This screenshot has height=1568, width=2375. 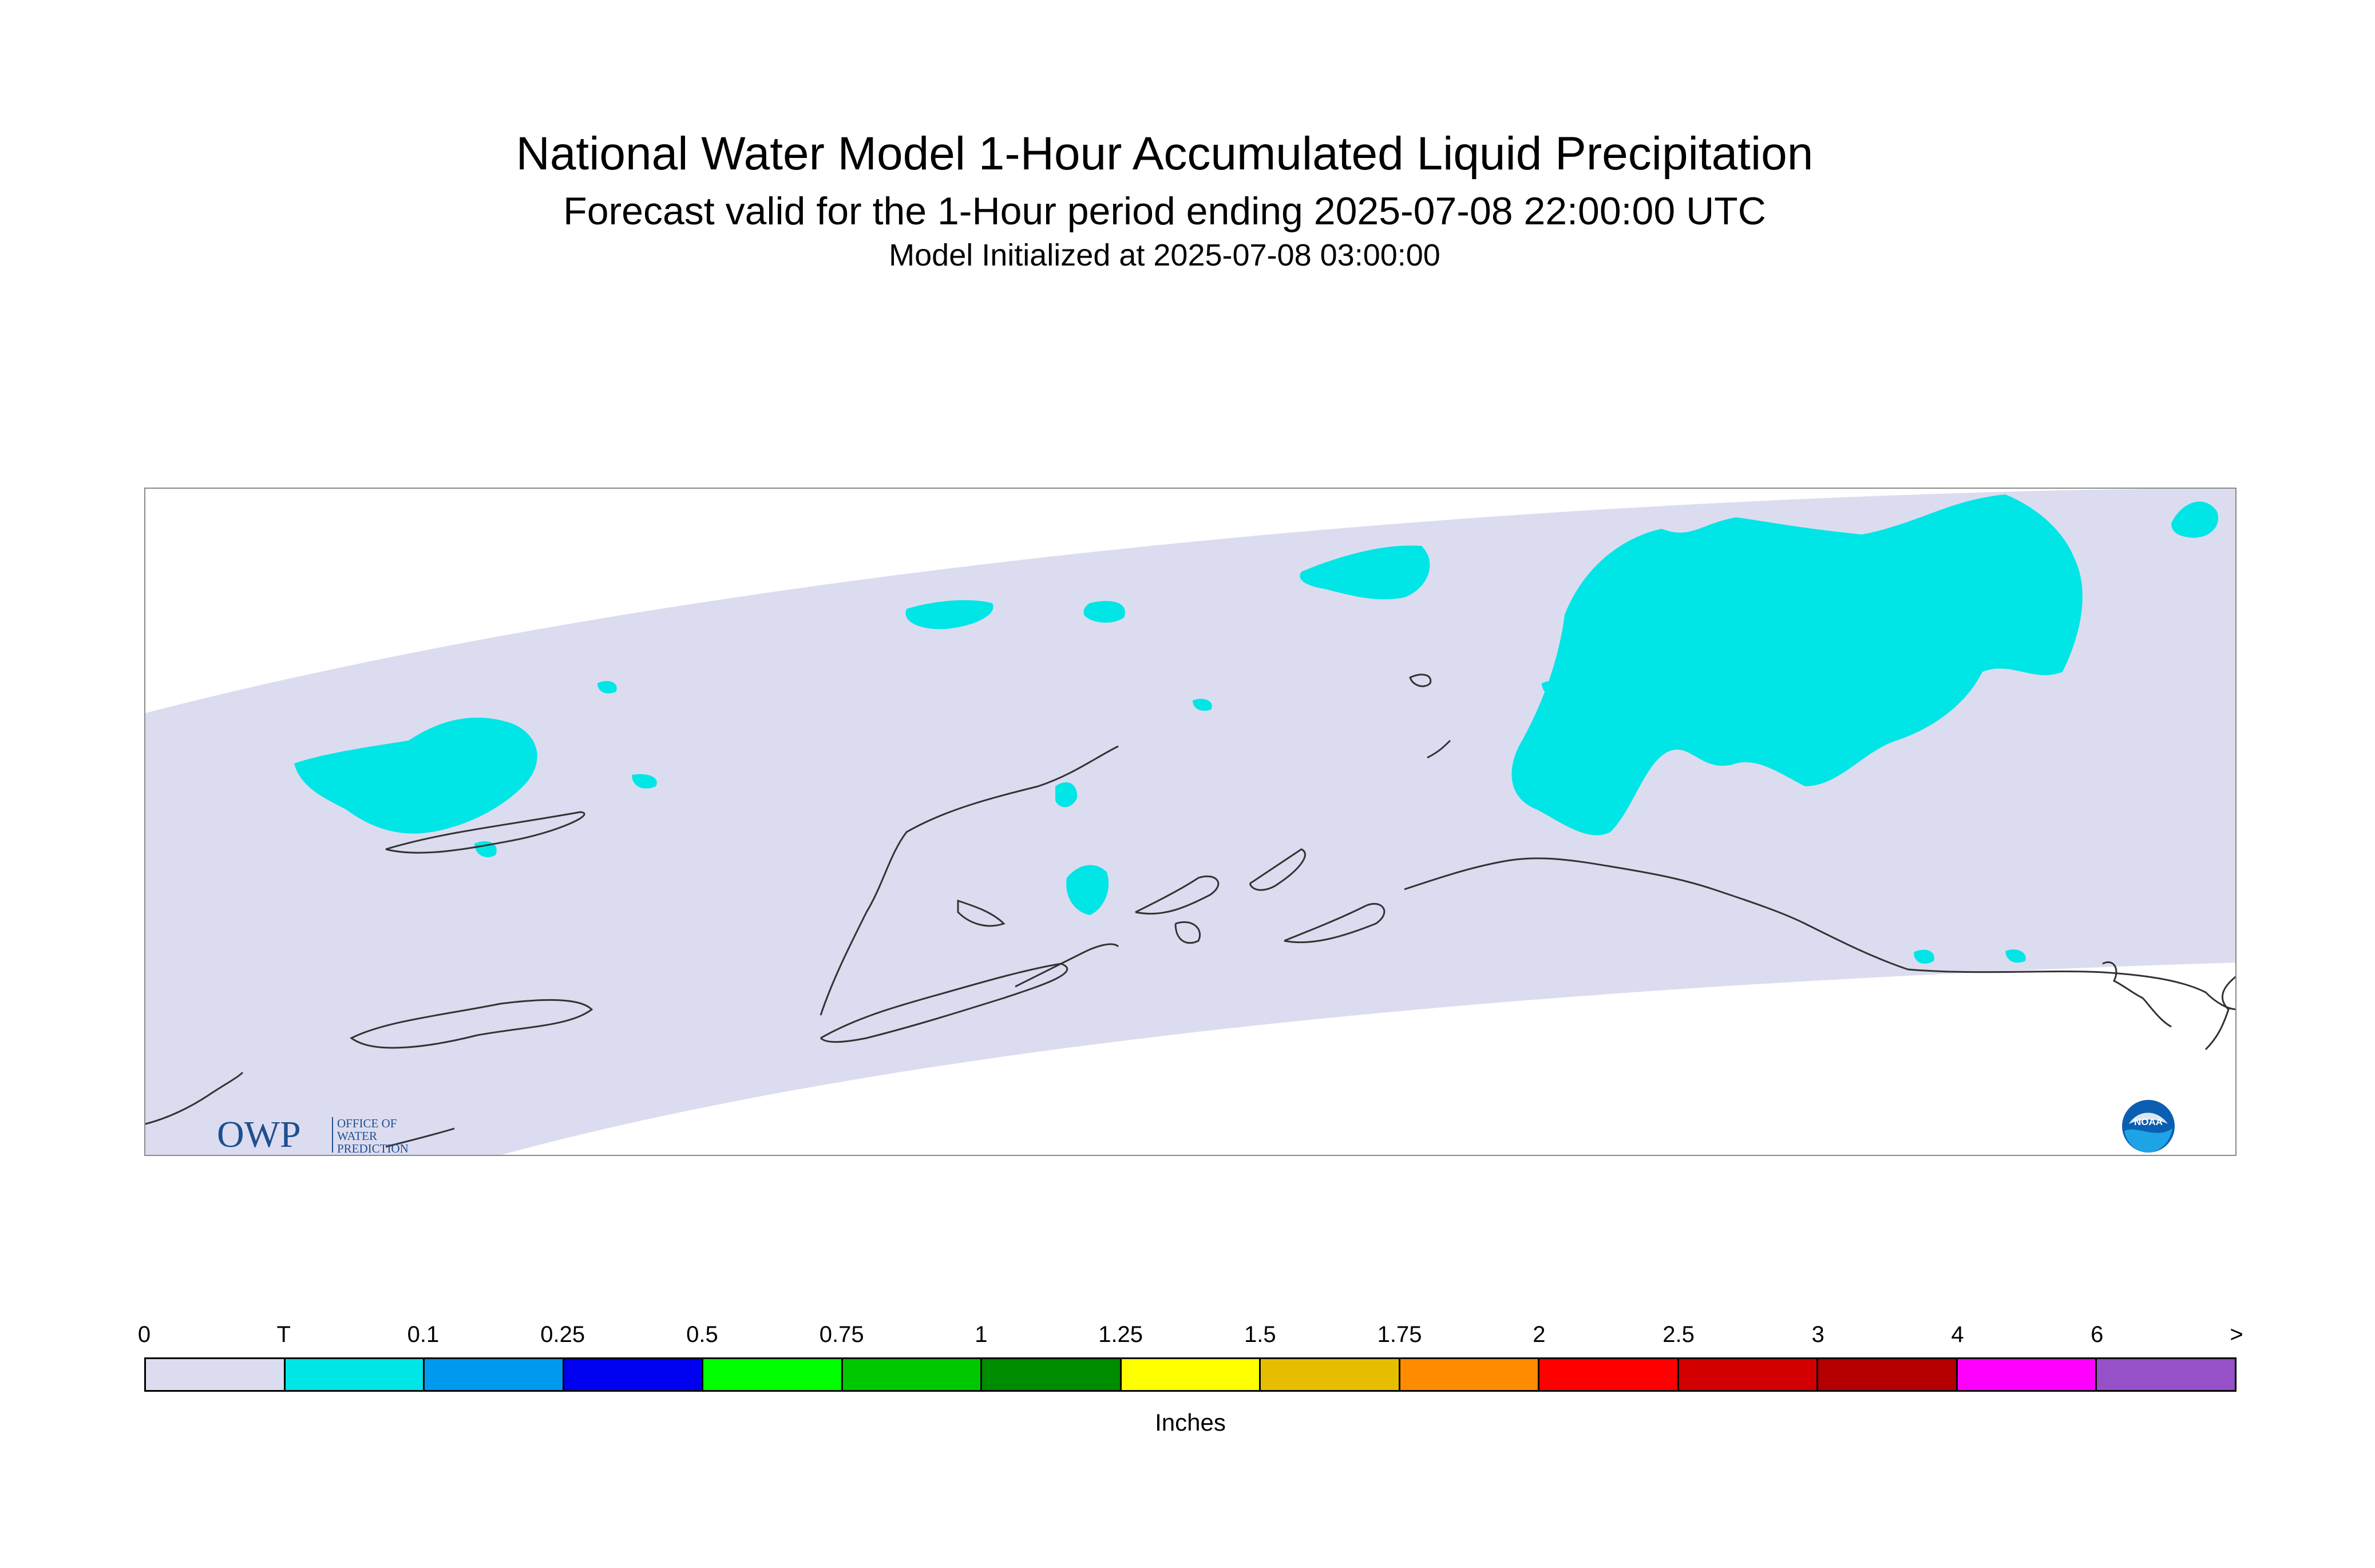 What do you see at coordinates (702, 1334) in the screenshot?
I see `legend-tick-label: 0.5` at bounding box center [702, 1334].